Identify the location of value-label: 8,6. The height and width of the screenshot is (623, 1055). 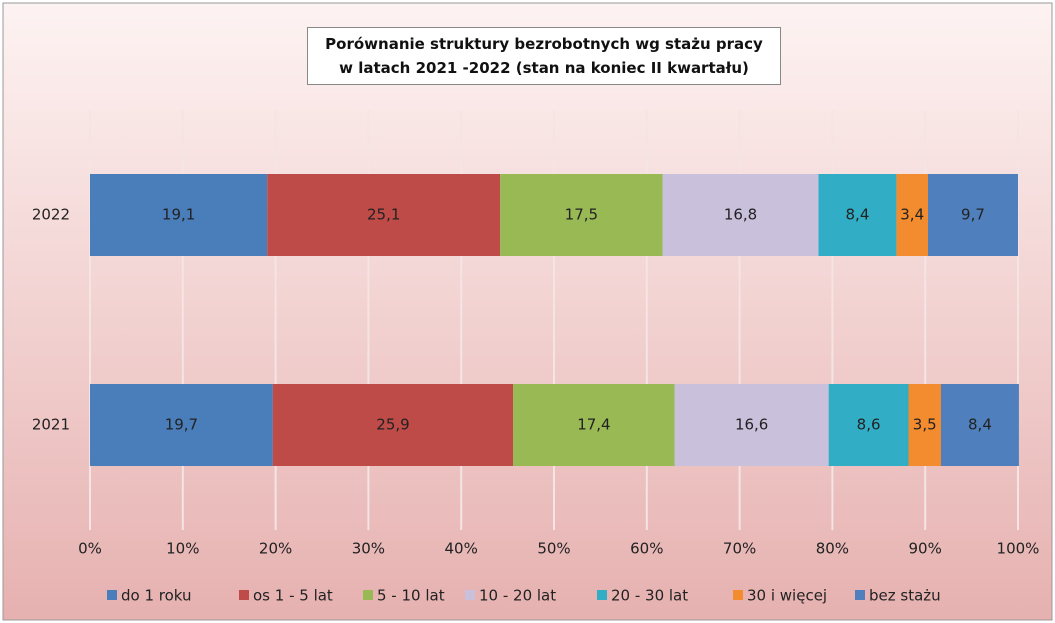
(869, 425).